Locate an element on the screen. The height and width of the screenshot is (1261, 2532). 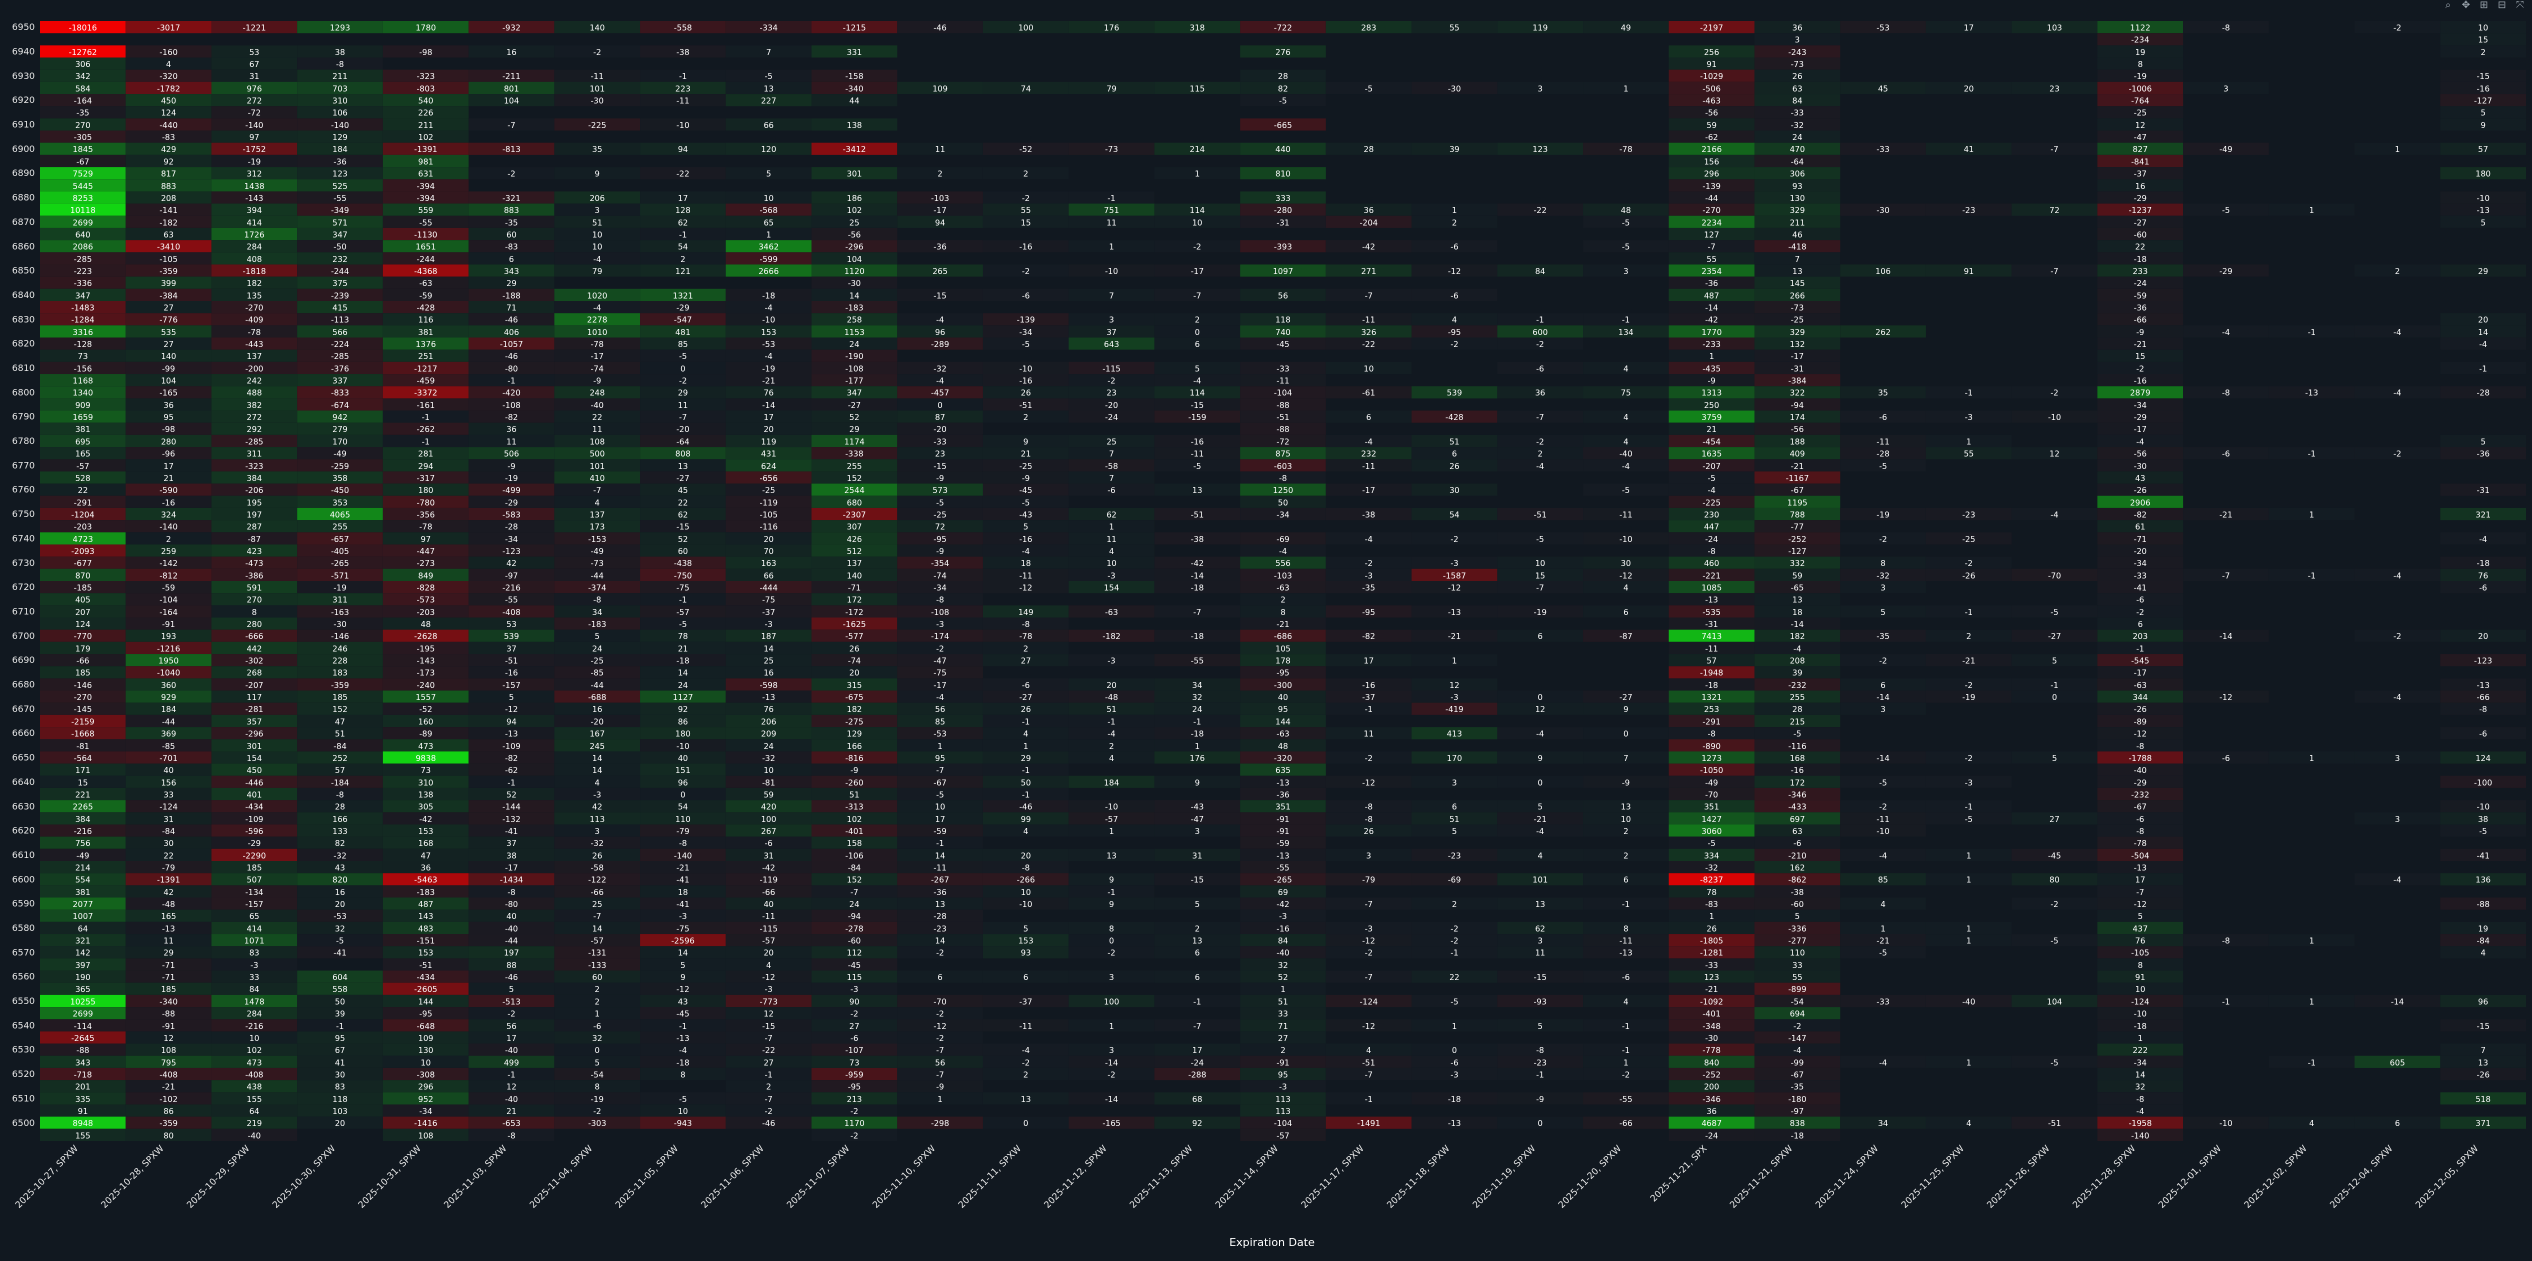
heatmap-value-label: 94 is located at coordinates (940, 222).